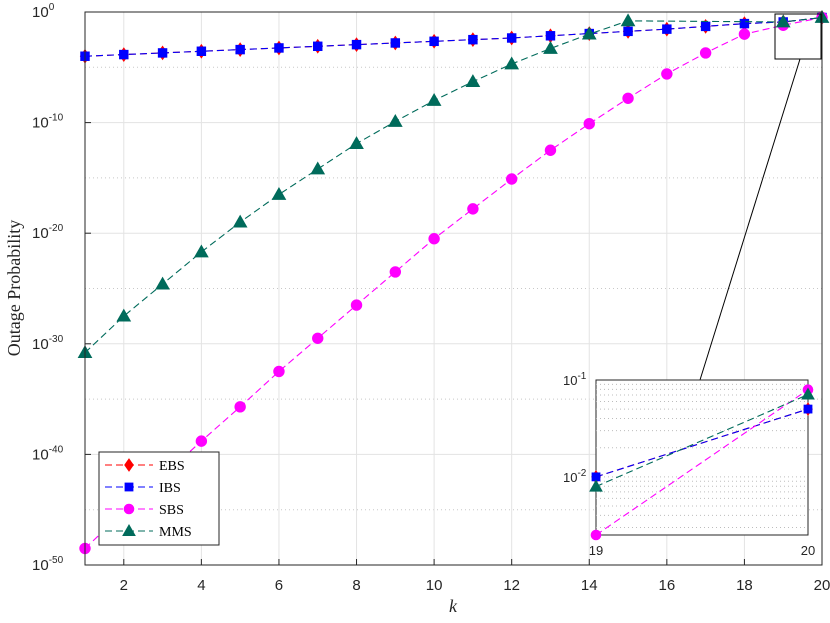 This screenshot has height=623, width=830. Describe the element at coordinates (43, 11) in the screenshot. I see `y-tick-label: 100` at that location.